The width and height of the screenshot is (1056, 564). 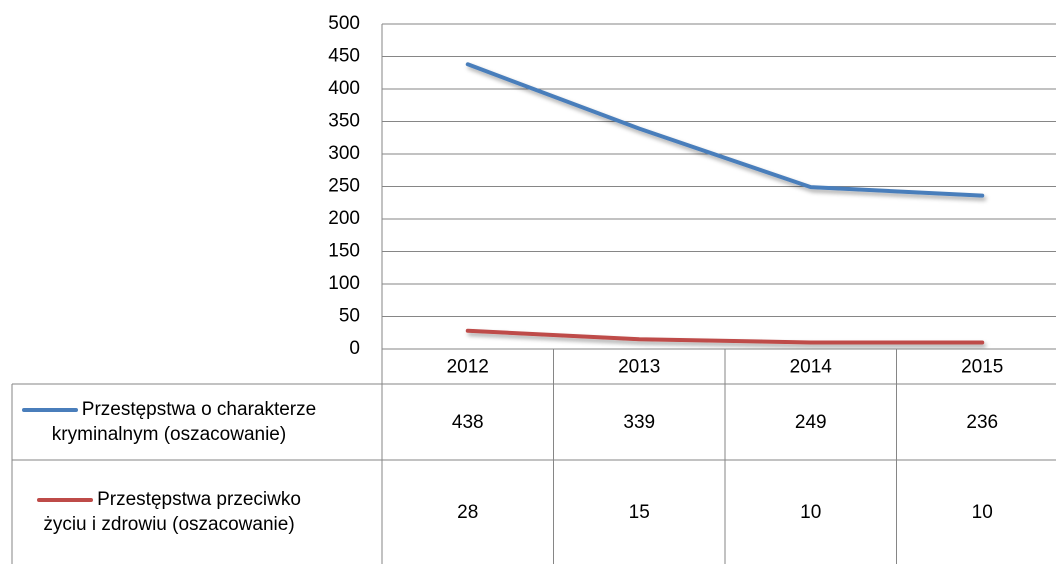 What do you see at coordinates (344, 121) in the screenshot?
I see `y-tick-label: 350` at bounding box center [344, 121].